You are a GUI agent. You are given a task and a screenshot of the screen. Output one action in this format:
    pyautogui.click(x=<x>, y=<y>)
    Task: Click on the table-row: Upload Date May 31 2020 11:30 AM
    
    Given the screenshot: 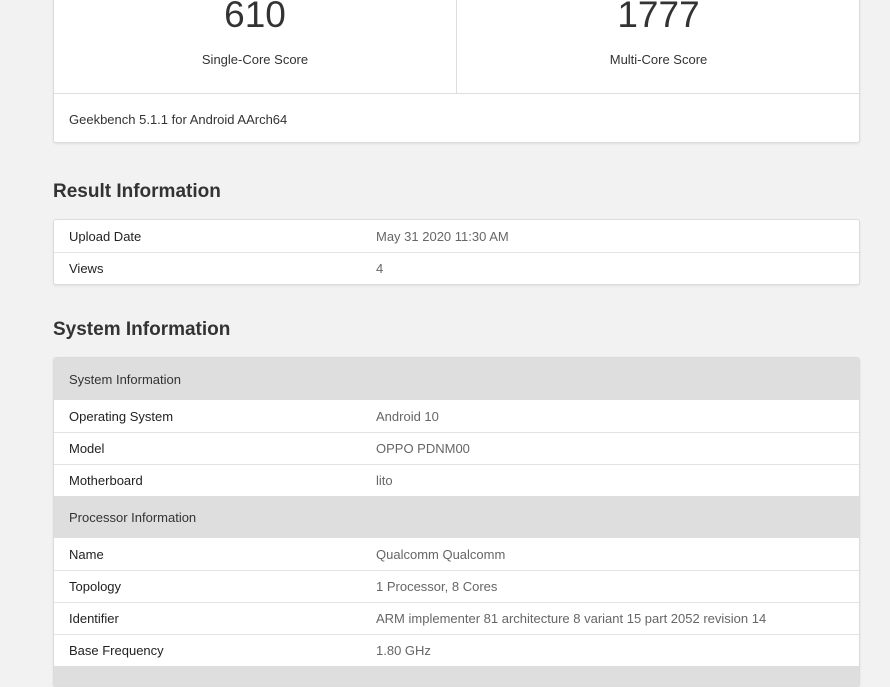 What is the action you would take?
    pyautogui.click(x=456, y=236)
    